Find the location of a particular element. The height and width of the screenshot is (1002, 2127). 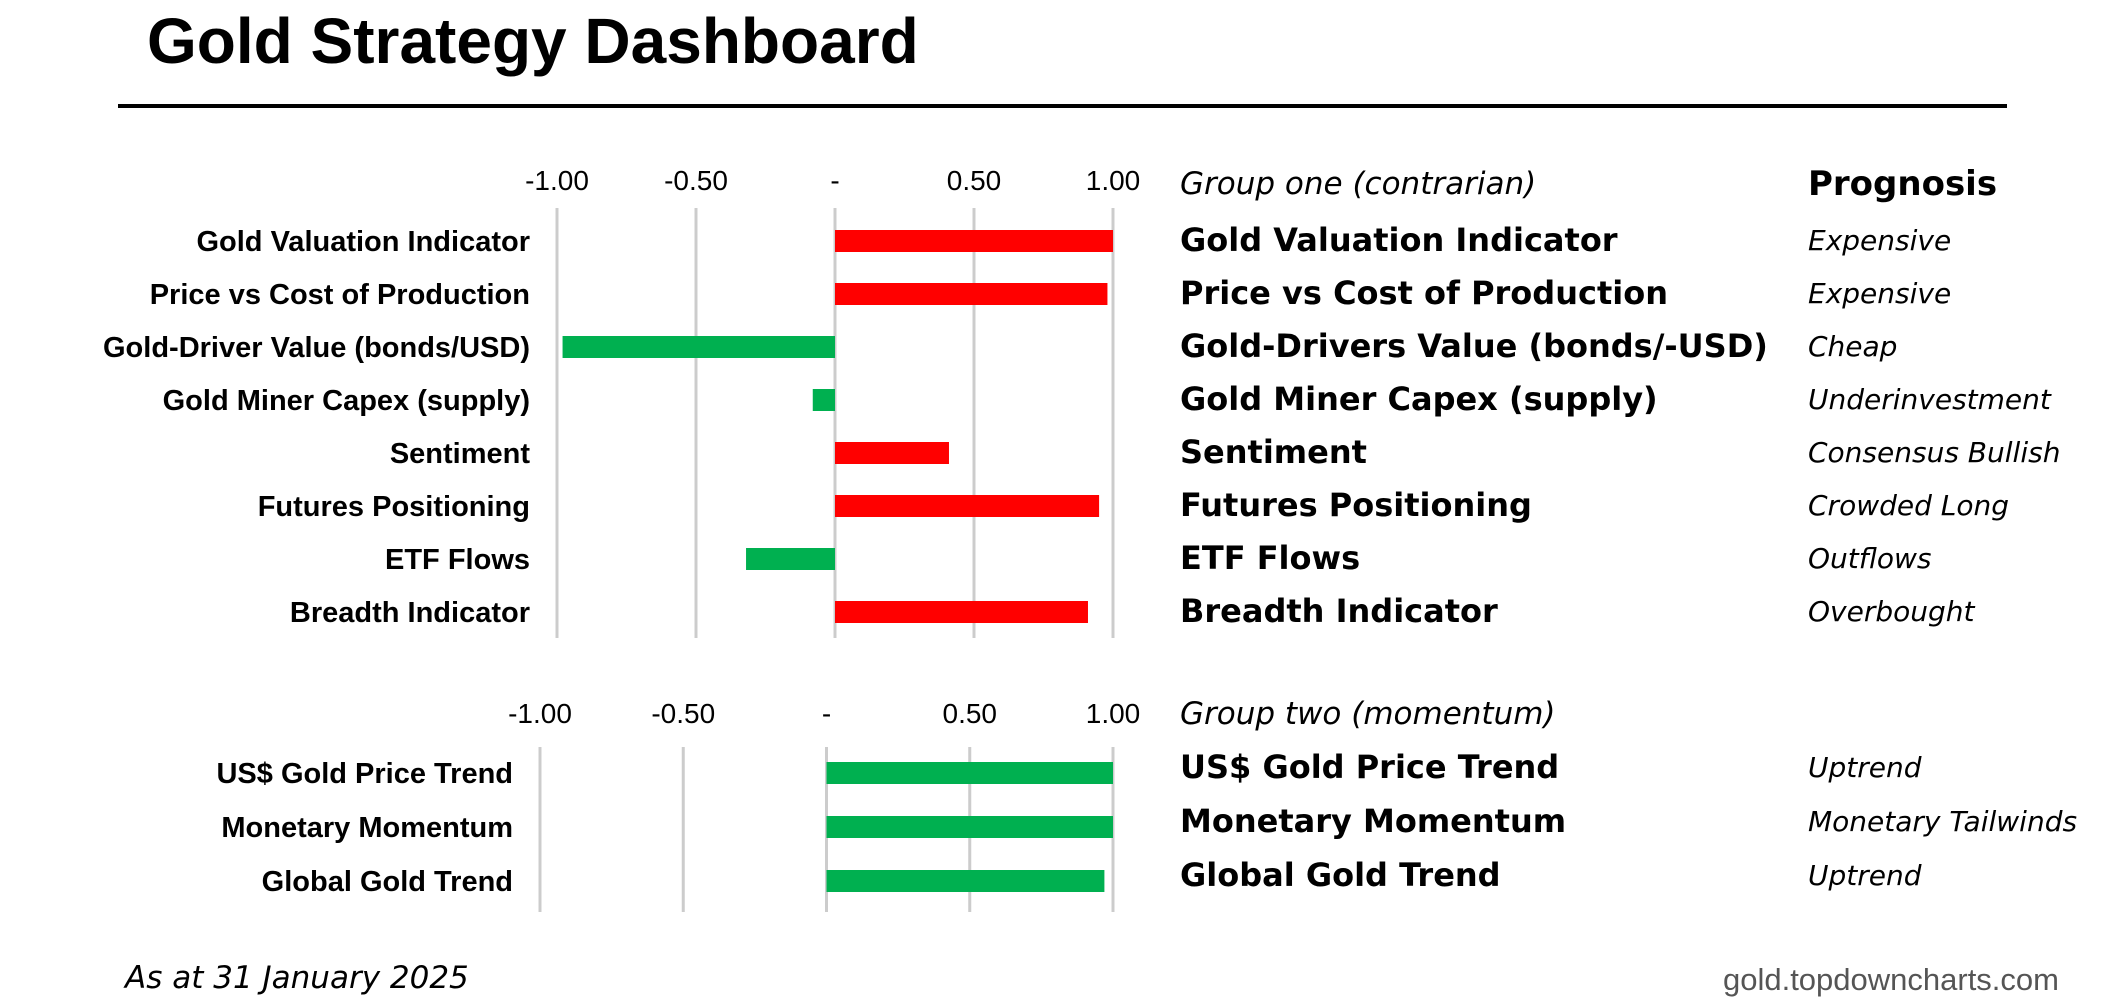

category-label: Global Gold Trend is located at coordinates (387, 882).